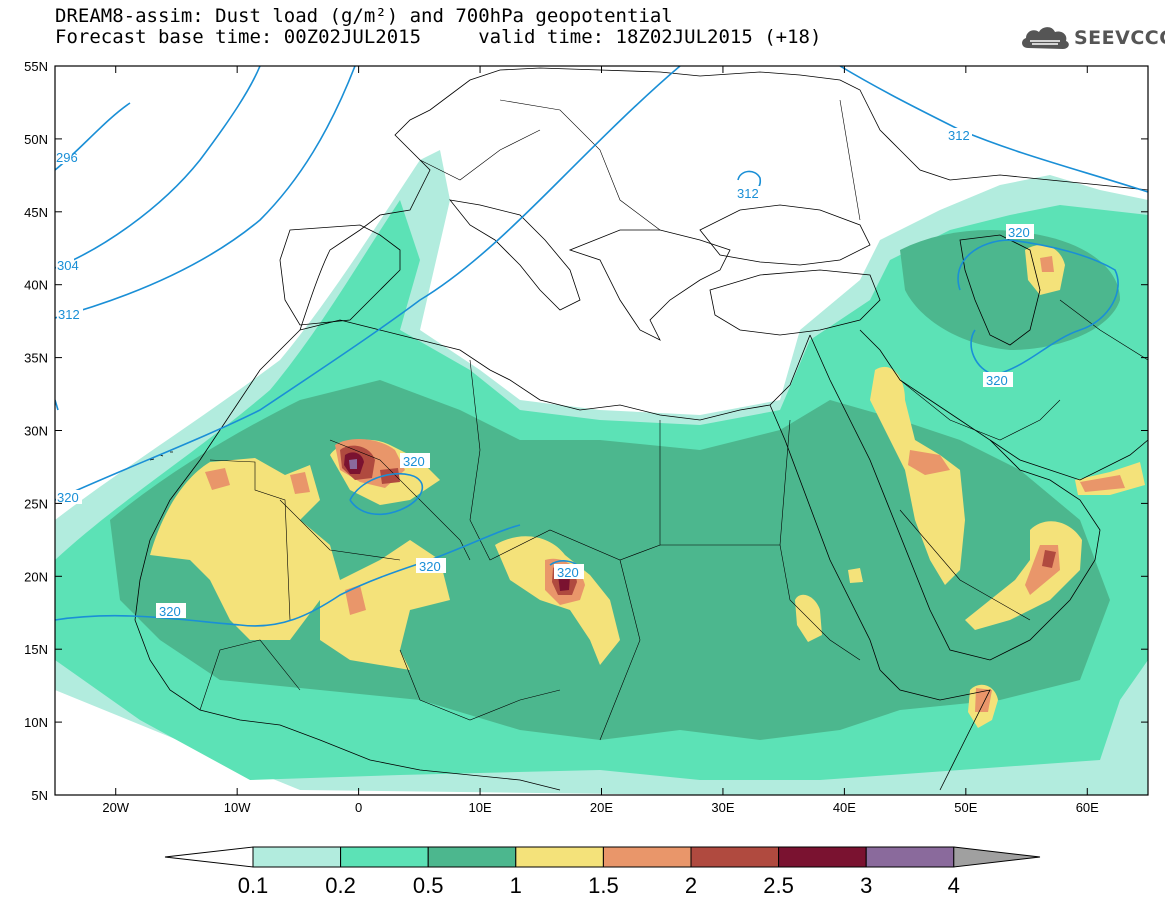 The height and width of the screenshot is (907, 1165). I want to click on logo-text: SEEVCCC, so click(1119, 38).